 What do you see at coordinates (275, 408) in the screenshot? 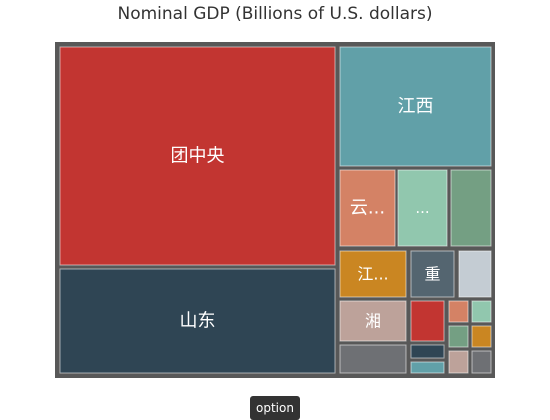
I see `option-button: option` at bounding box center [275, 408].